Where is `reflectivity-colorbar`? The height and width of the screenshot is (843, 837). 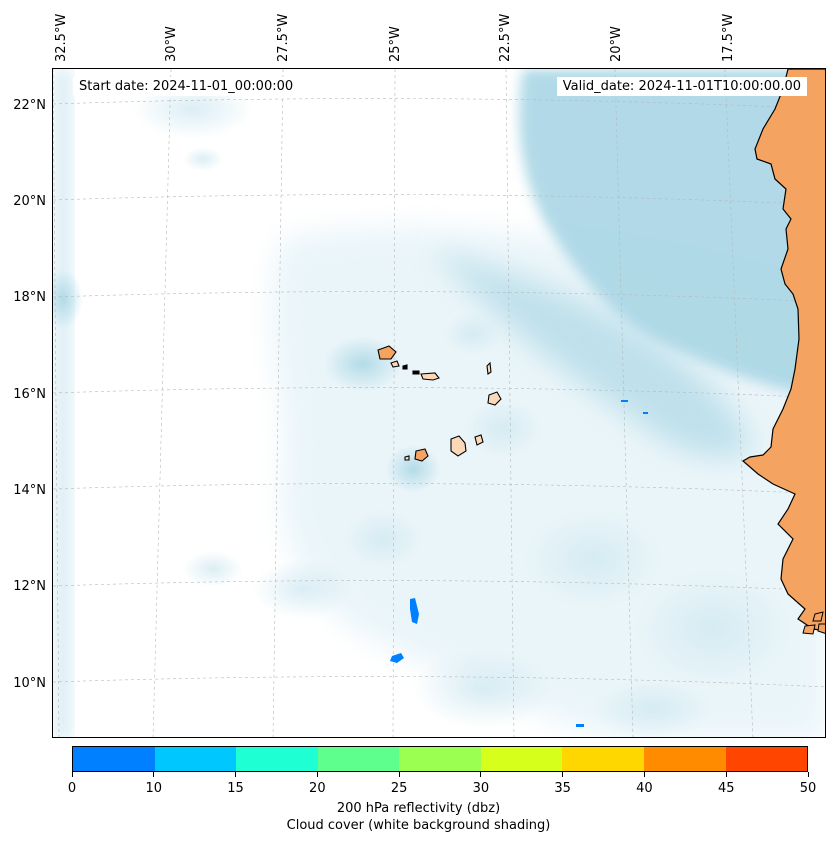
reflectivity-colorbar is located at coordinates (440, 759).